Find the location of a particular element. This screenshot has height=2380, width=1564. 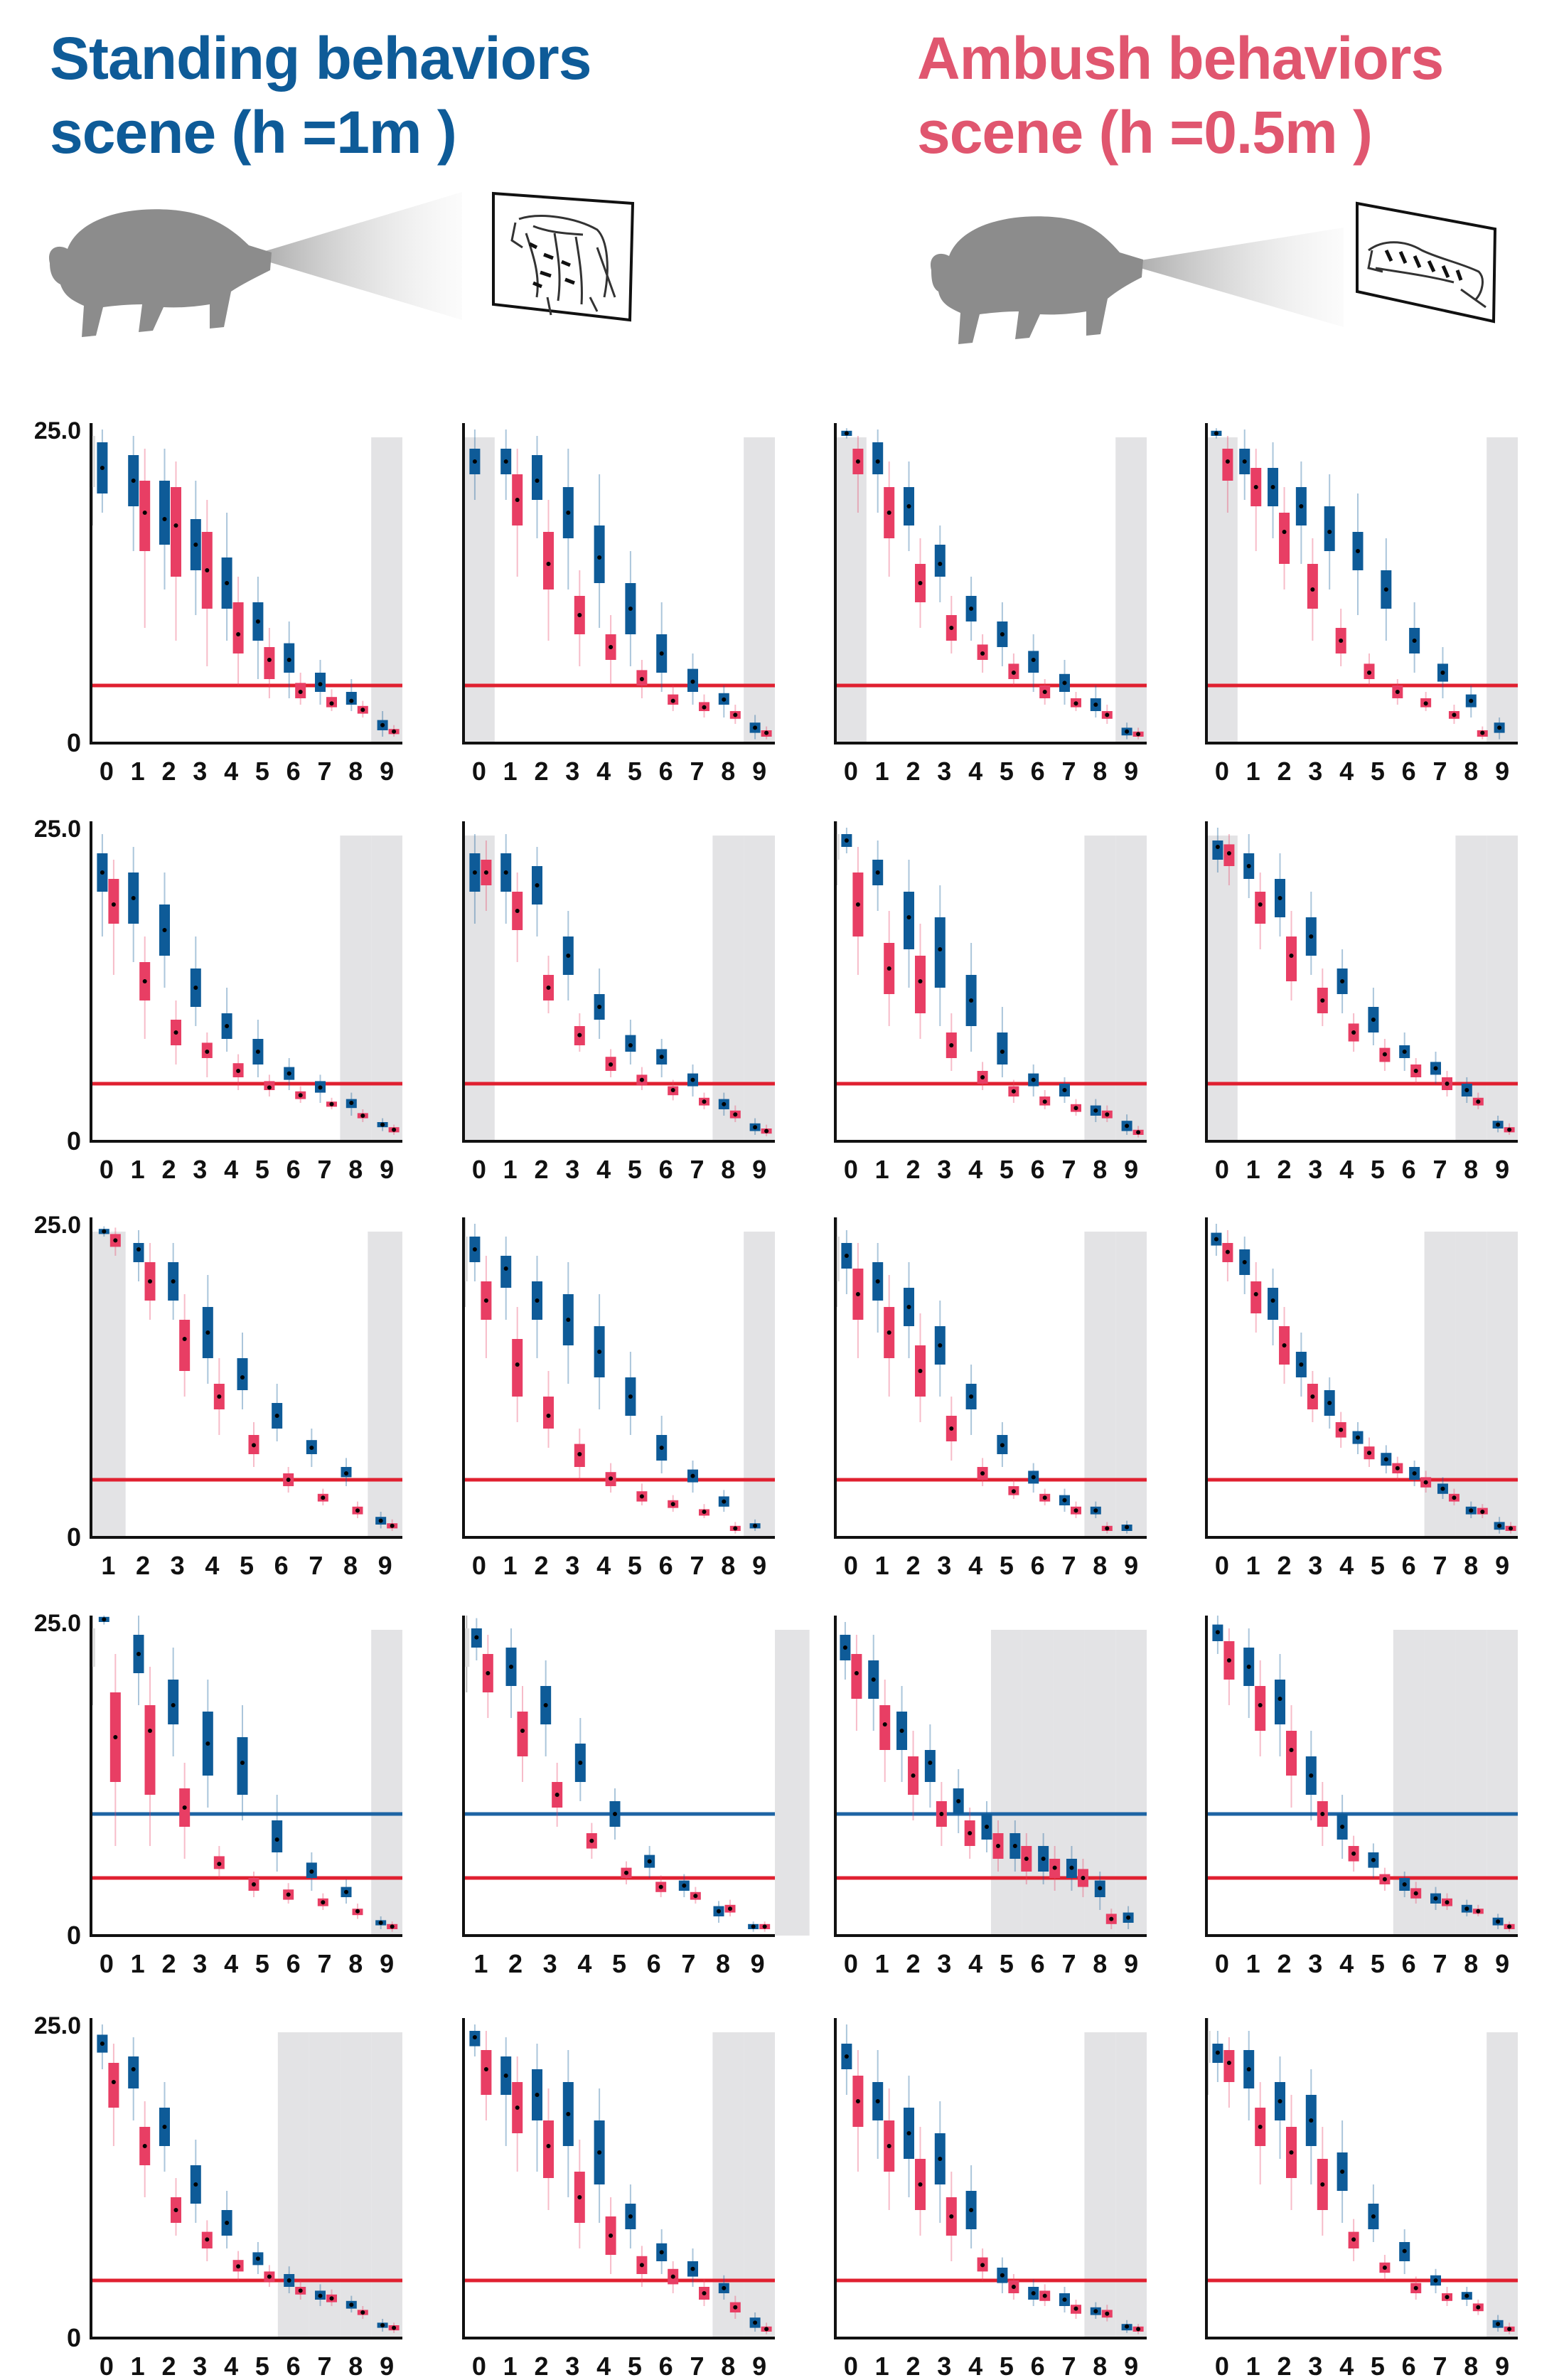

x-tick-label: 6 is located at coordinates (1409, 1169).